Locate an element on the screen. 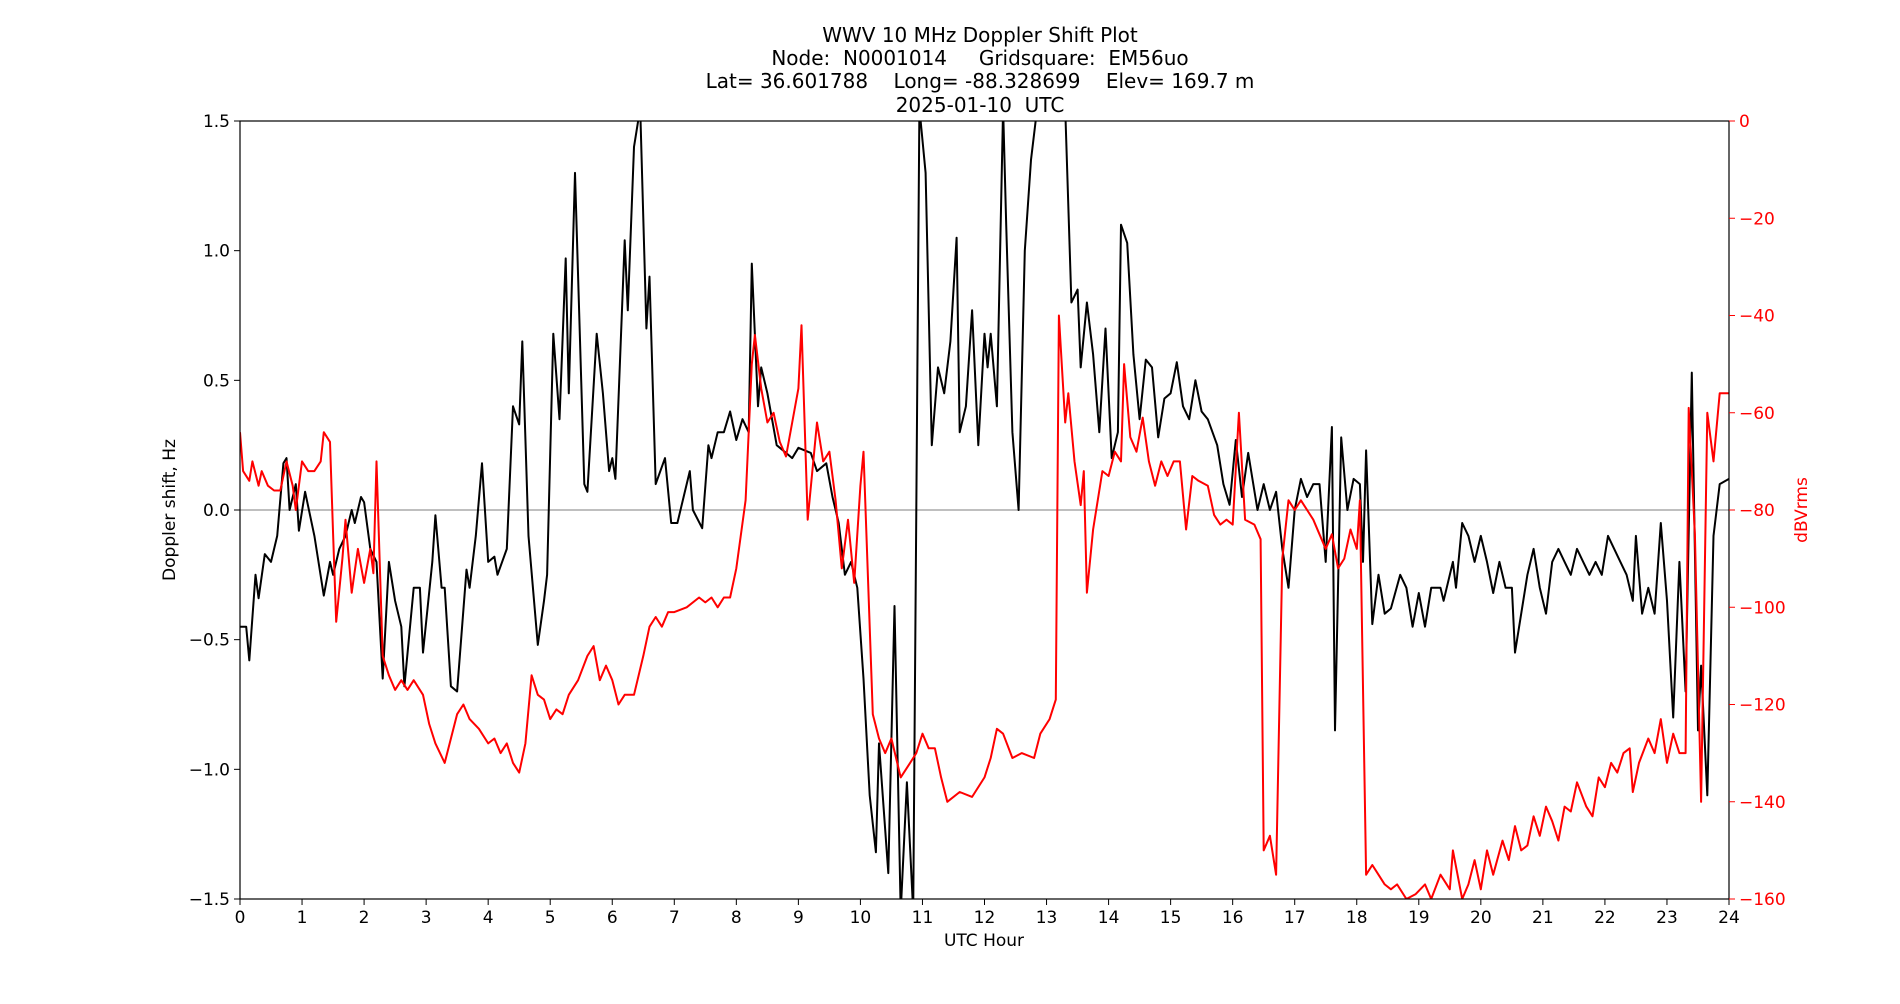  x-tick-label: 18 is located at coordinates (1357, 918).